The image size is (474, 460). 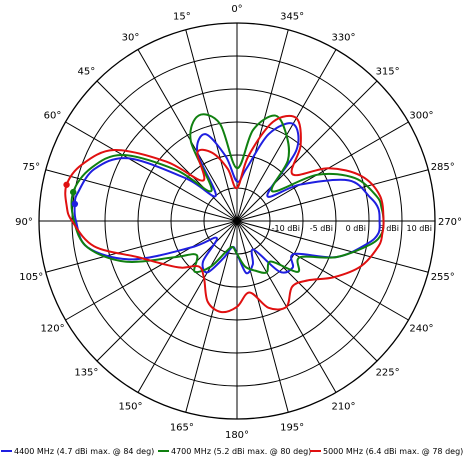 What do you see at coordinates (393, 451) in the screenshot?
I see `legend-label-2: 5000 MHz (6.4 dBi max. @ 78 deg)` at bounding box center [393, 451].